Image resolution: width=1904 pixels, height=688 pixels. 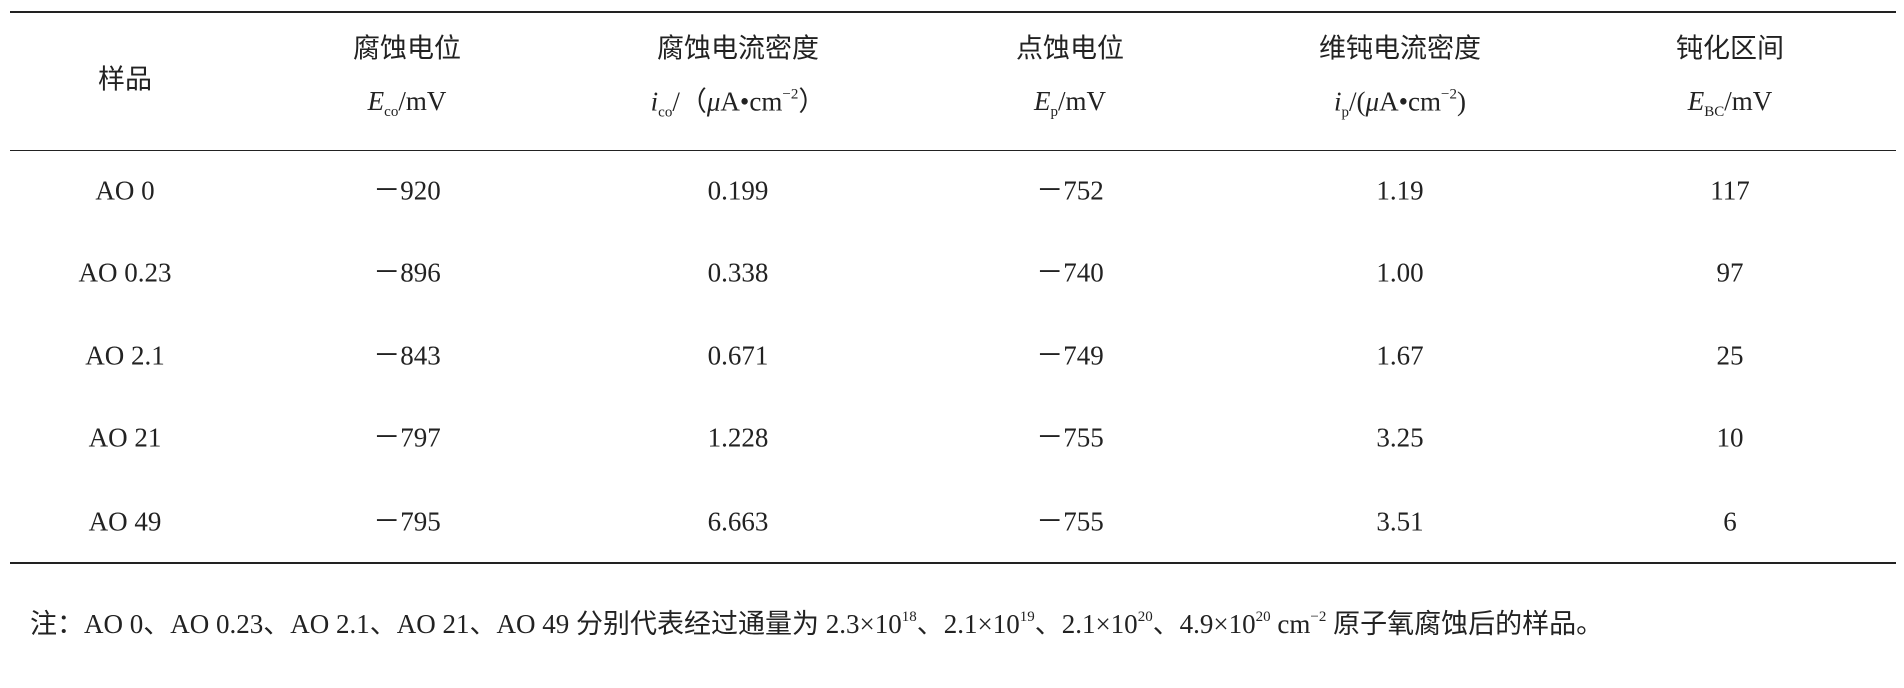 I want to click on text-segment: 原子氧腐蚀后的样品。, so click(x=1465, y=624).